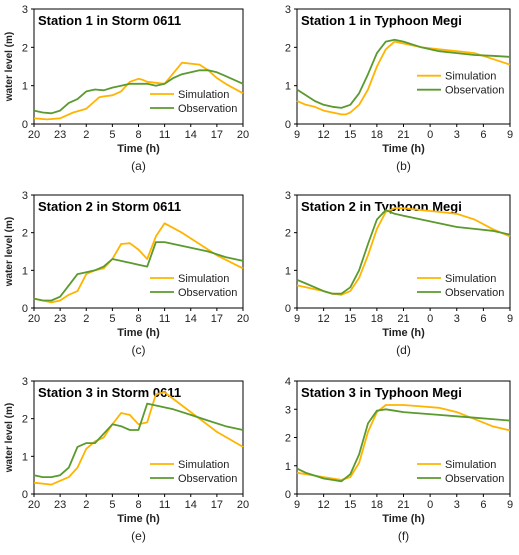 Image resolution: width=519 pixels, height=555 pixels. What do you see at coordinates (403, 536) in the screenshot?
I see `panel-label: (f)` at bounding box center [403, 536].